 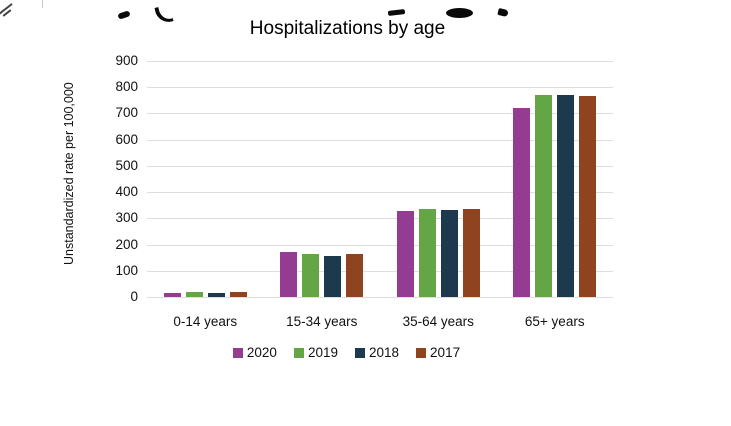 What do you see at coordinates (355, 275) in the screenshot?
I see `bar-2017-15-34-years` at bounding box center [355, 275].